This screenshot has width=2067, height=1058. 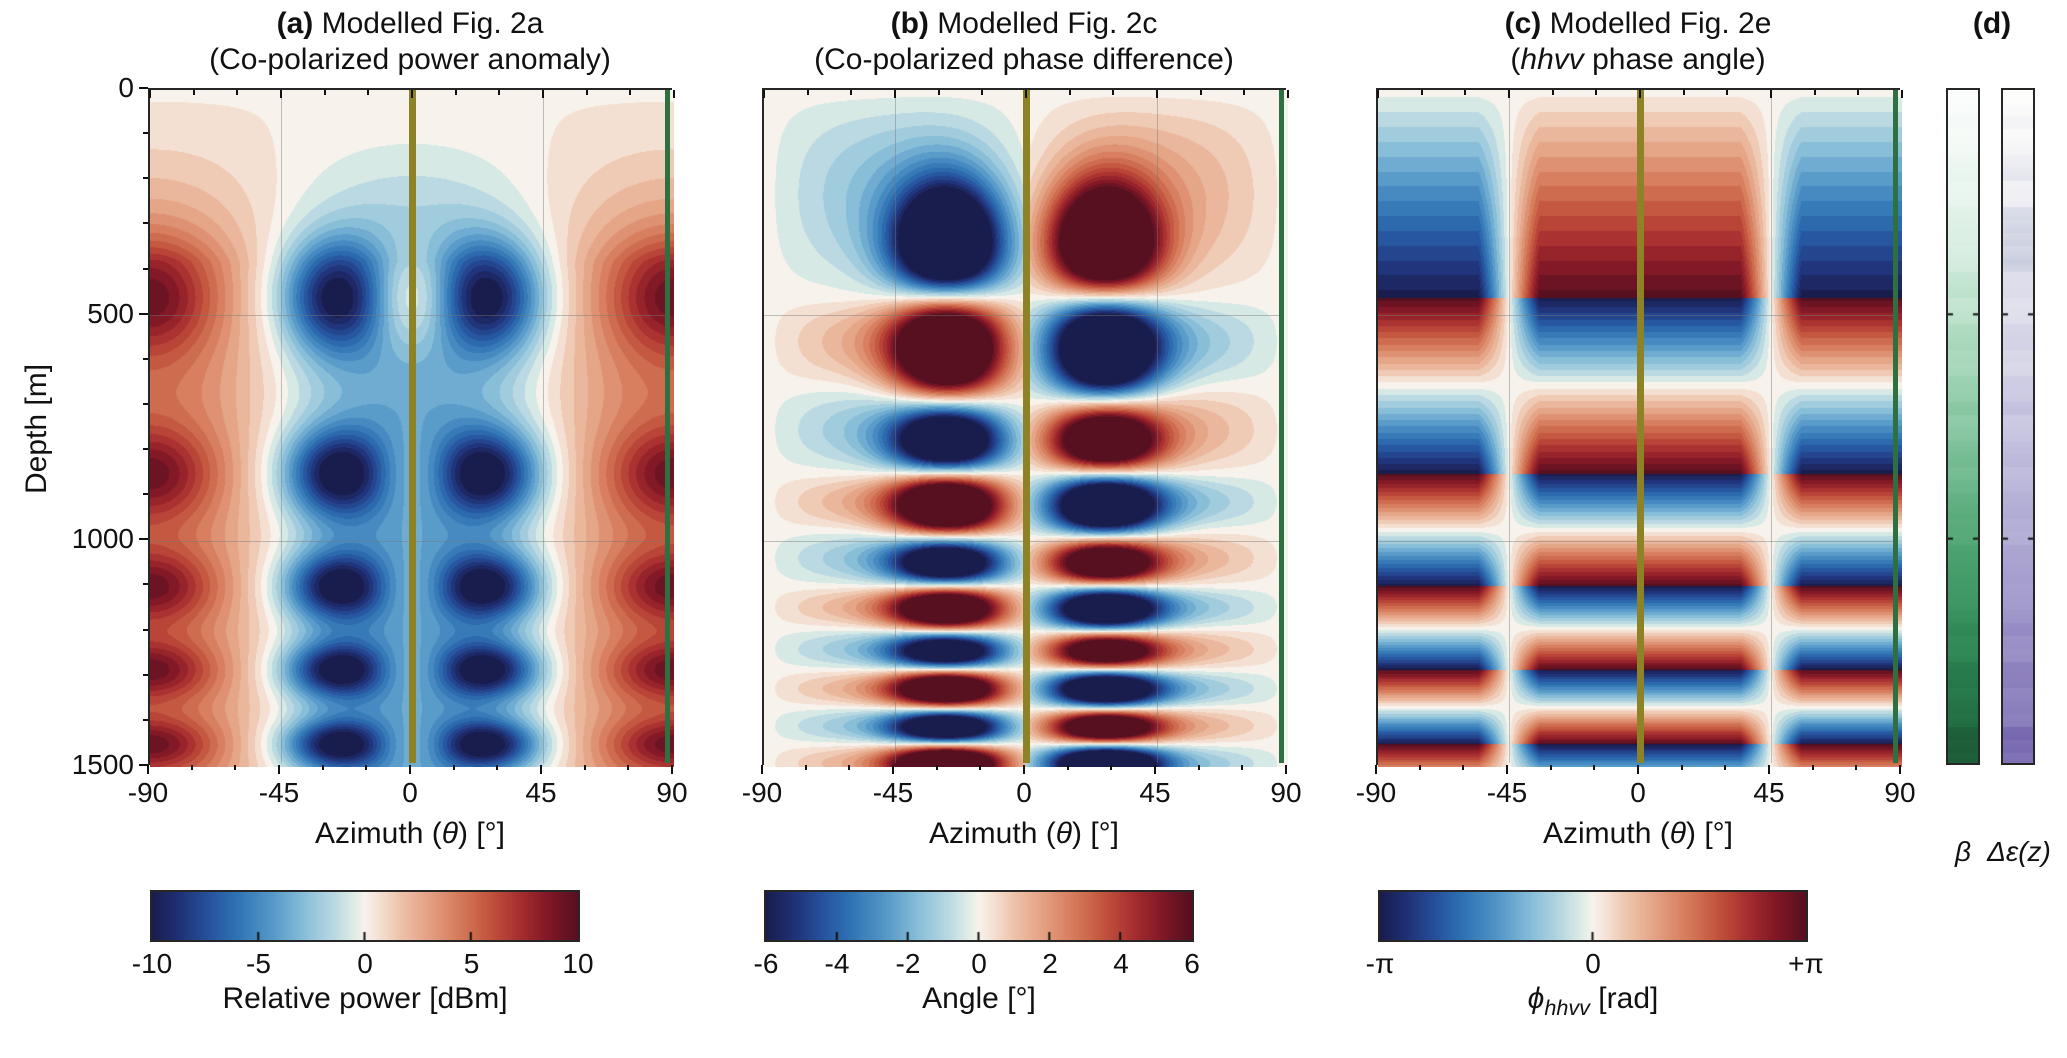 What do you see at coordinates (36, 428) in the screenshot?
I see `y-axis-label: Depth [m]` at bounding box center [36, 428].